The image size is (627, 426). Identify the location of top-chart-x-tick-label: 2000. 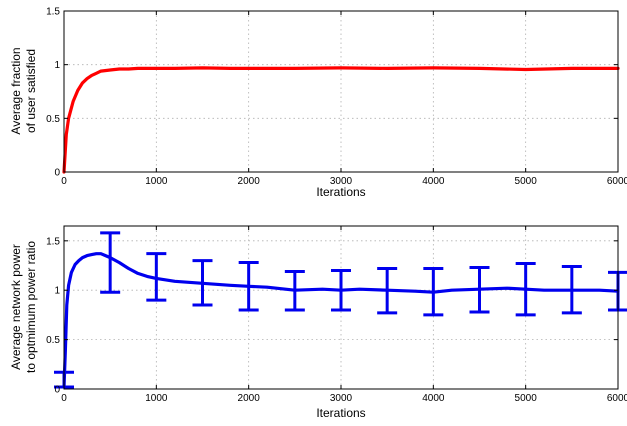
(249, 181).